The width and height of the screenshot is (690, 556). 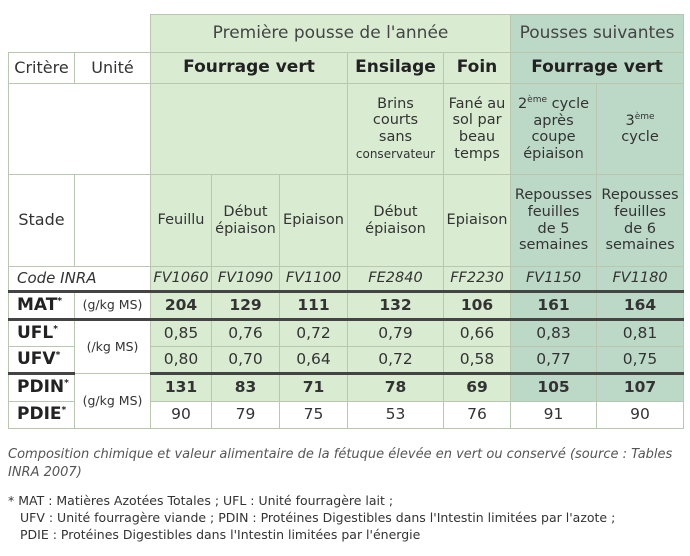 I want to click on code-inra-label: Code INRA, so click(x=79, y=279).